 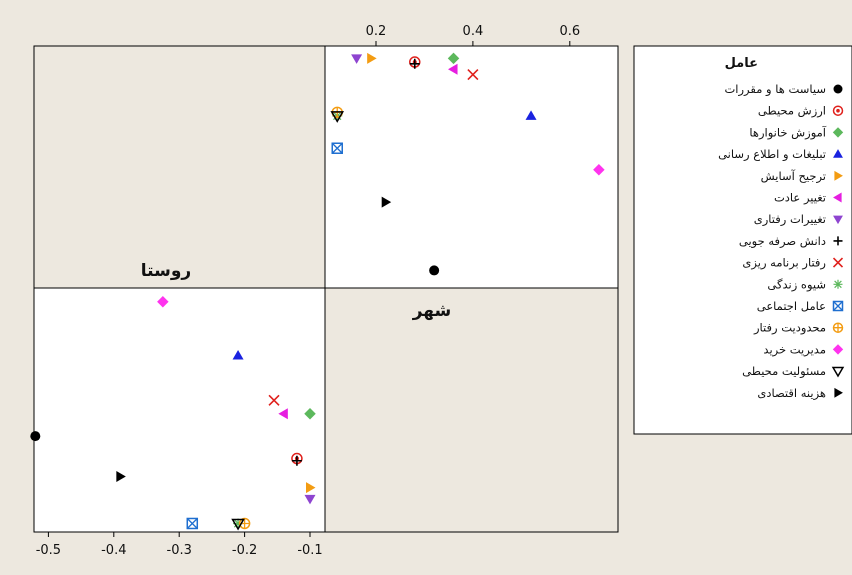 What do you see at coordinates (791, 393) in the screenshot?
I see `legend-entry-label: هزینه اقتصادی` at bounding box center [791, 393].